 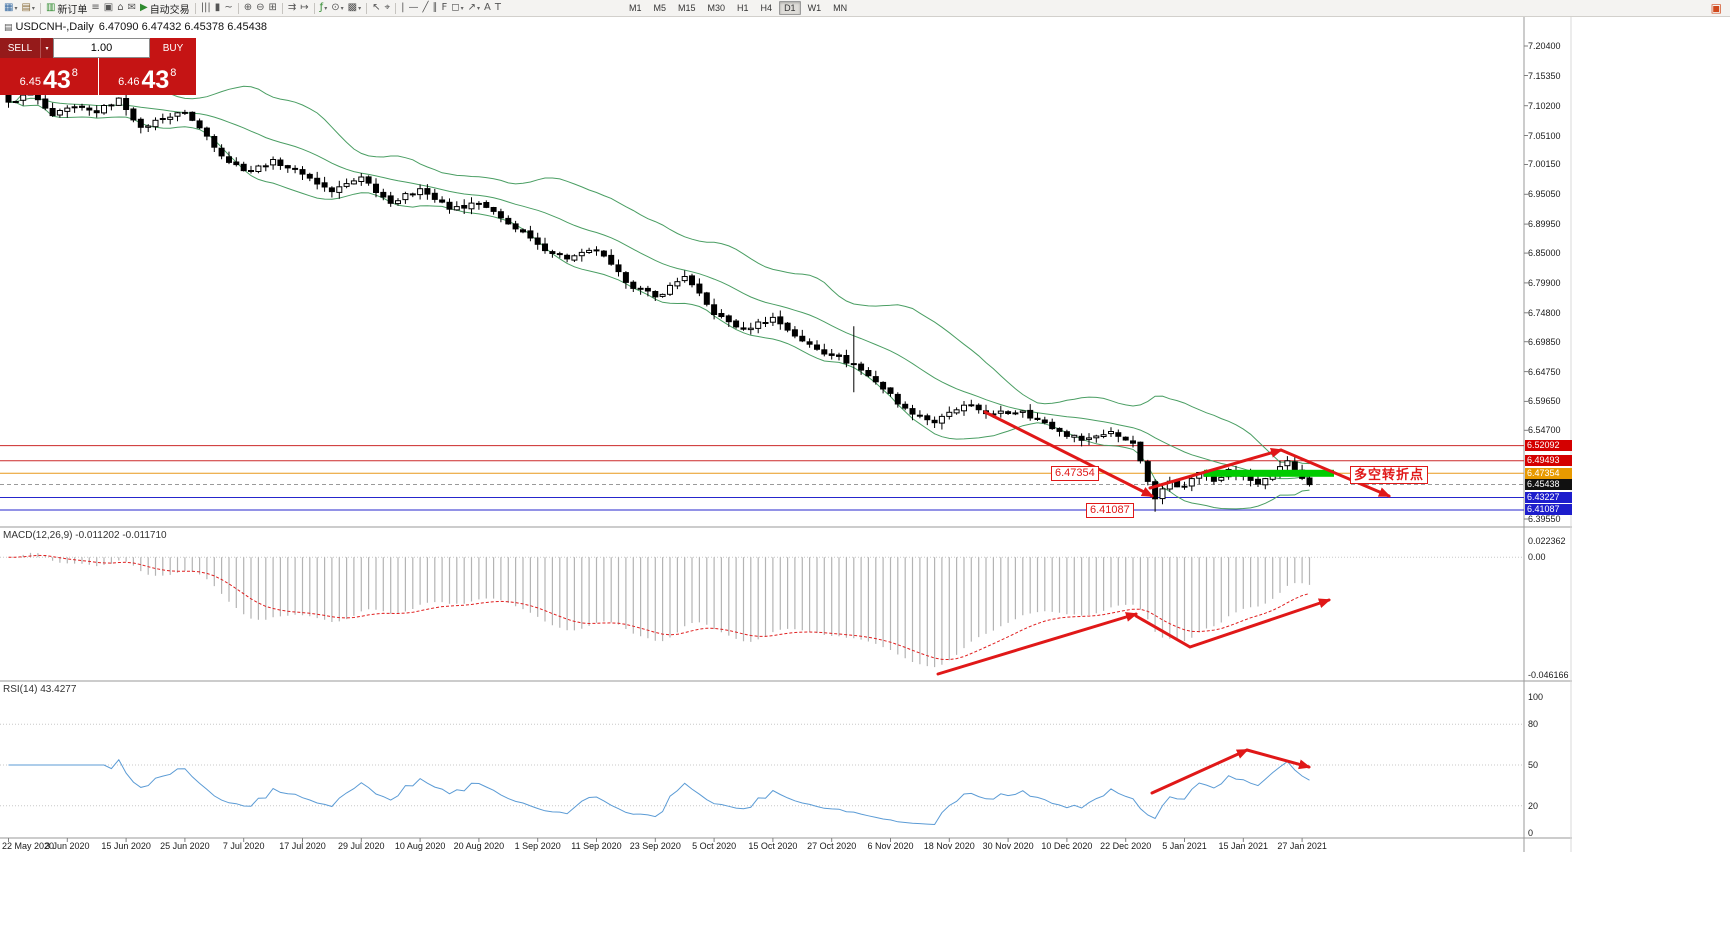 What do you see at coordinates (260, 8) in the screenshot?
I see `zoom-out-button: ⊖` at bounding box center [260, 8].